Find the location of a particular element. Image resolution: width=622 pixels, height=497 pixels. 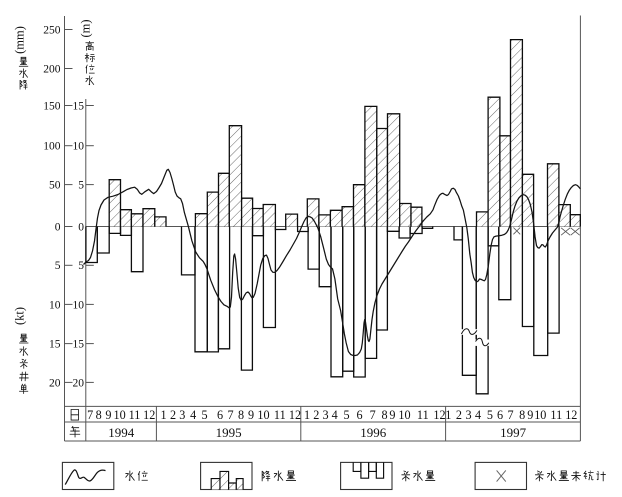

svg-text: 1994 is located at coordinates (121, 432).